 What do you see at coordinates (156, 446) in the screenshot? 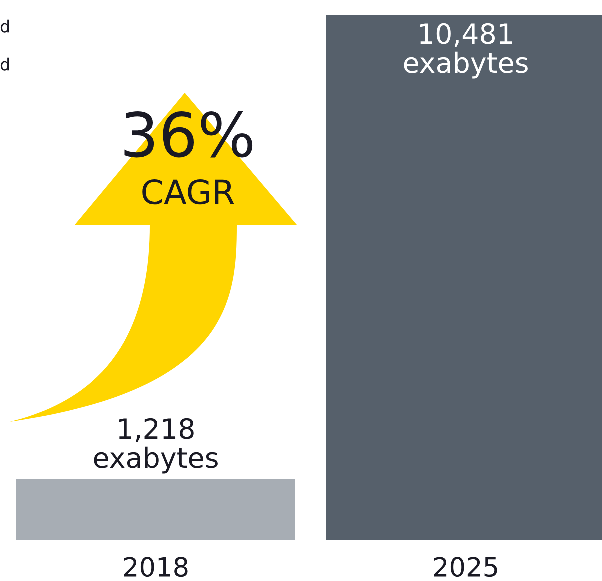
I see `data-label: 1,218 exabytes` at bounding box center [156, 446].